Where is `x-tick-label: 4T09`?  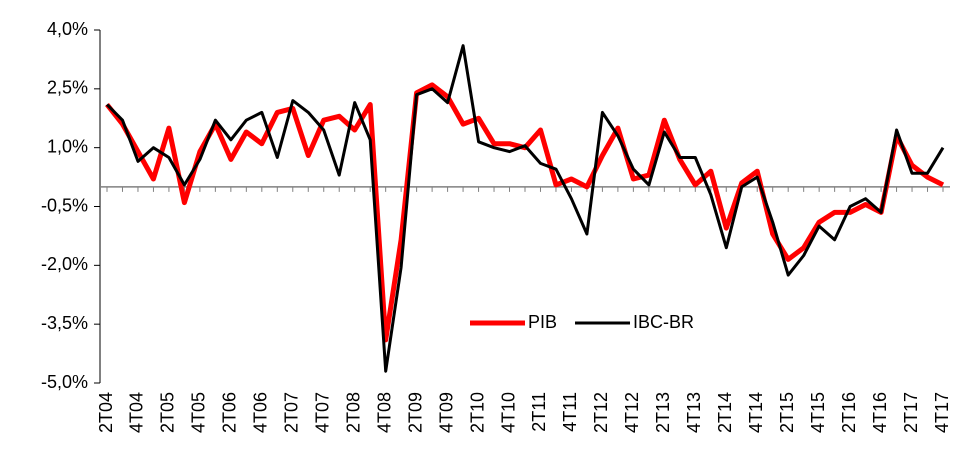
x-tick-label: 4T09 is located at coordinates (446, 412).